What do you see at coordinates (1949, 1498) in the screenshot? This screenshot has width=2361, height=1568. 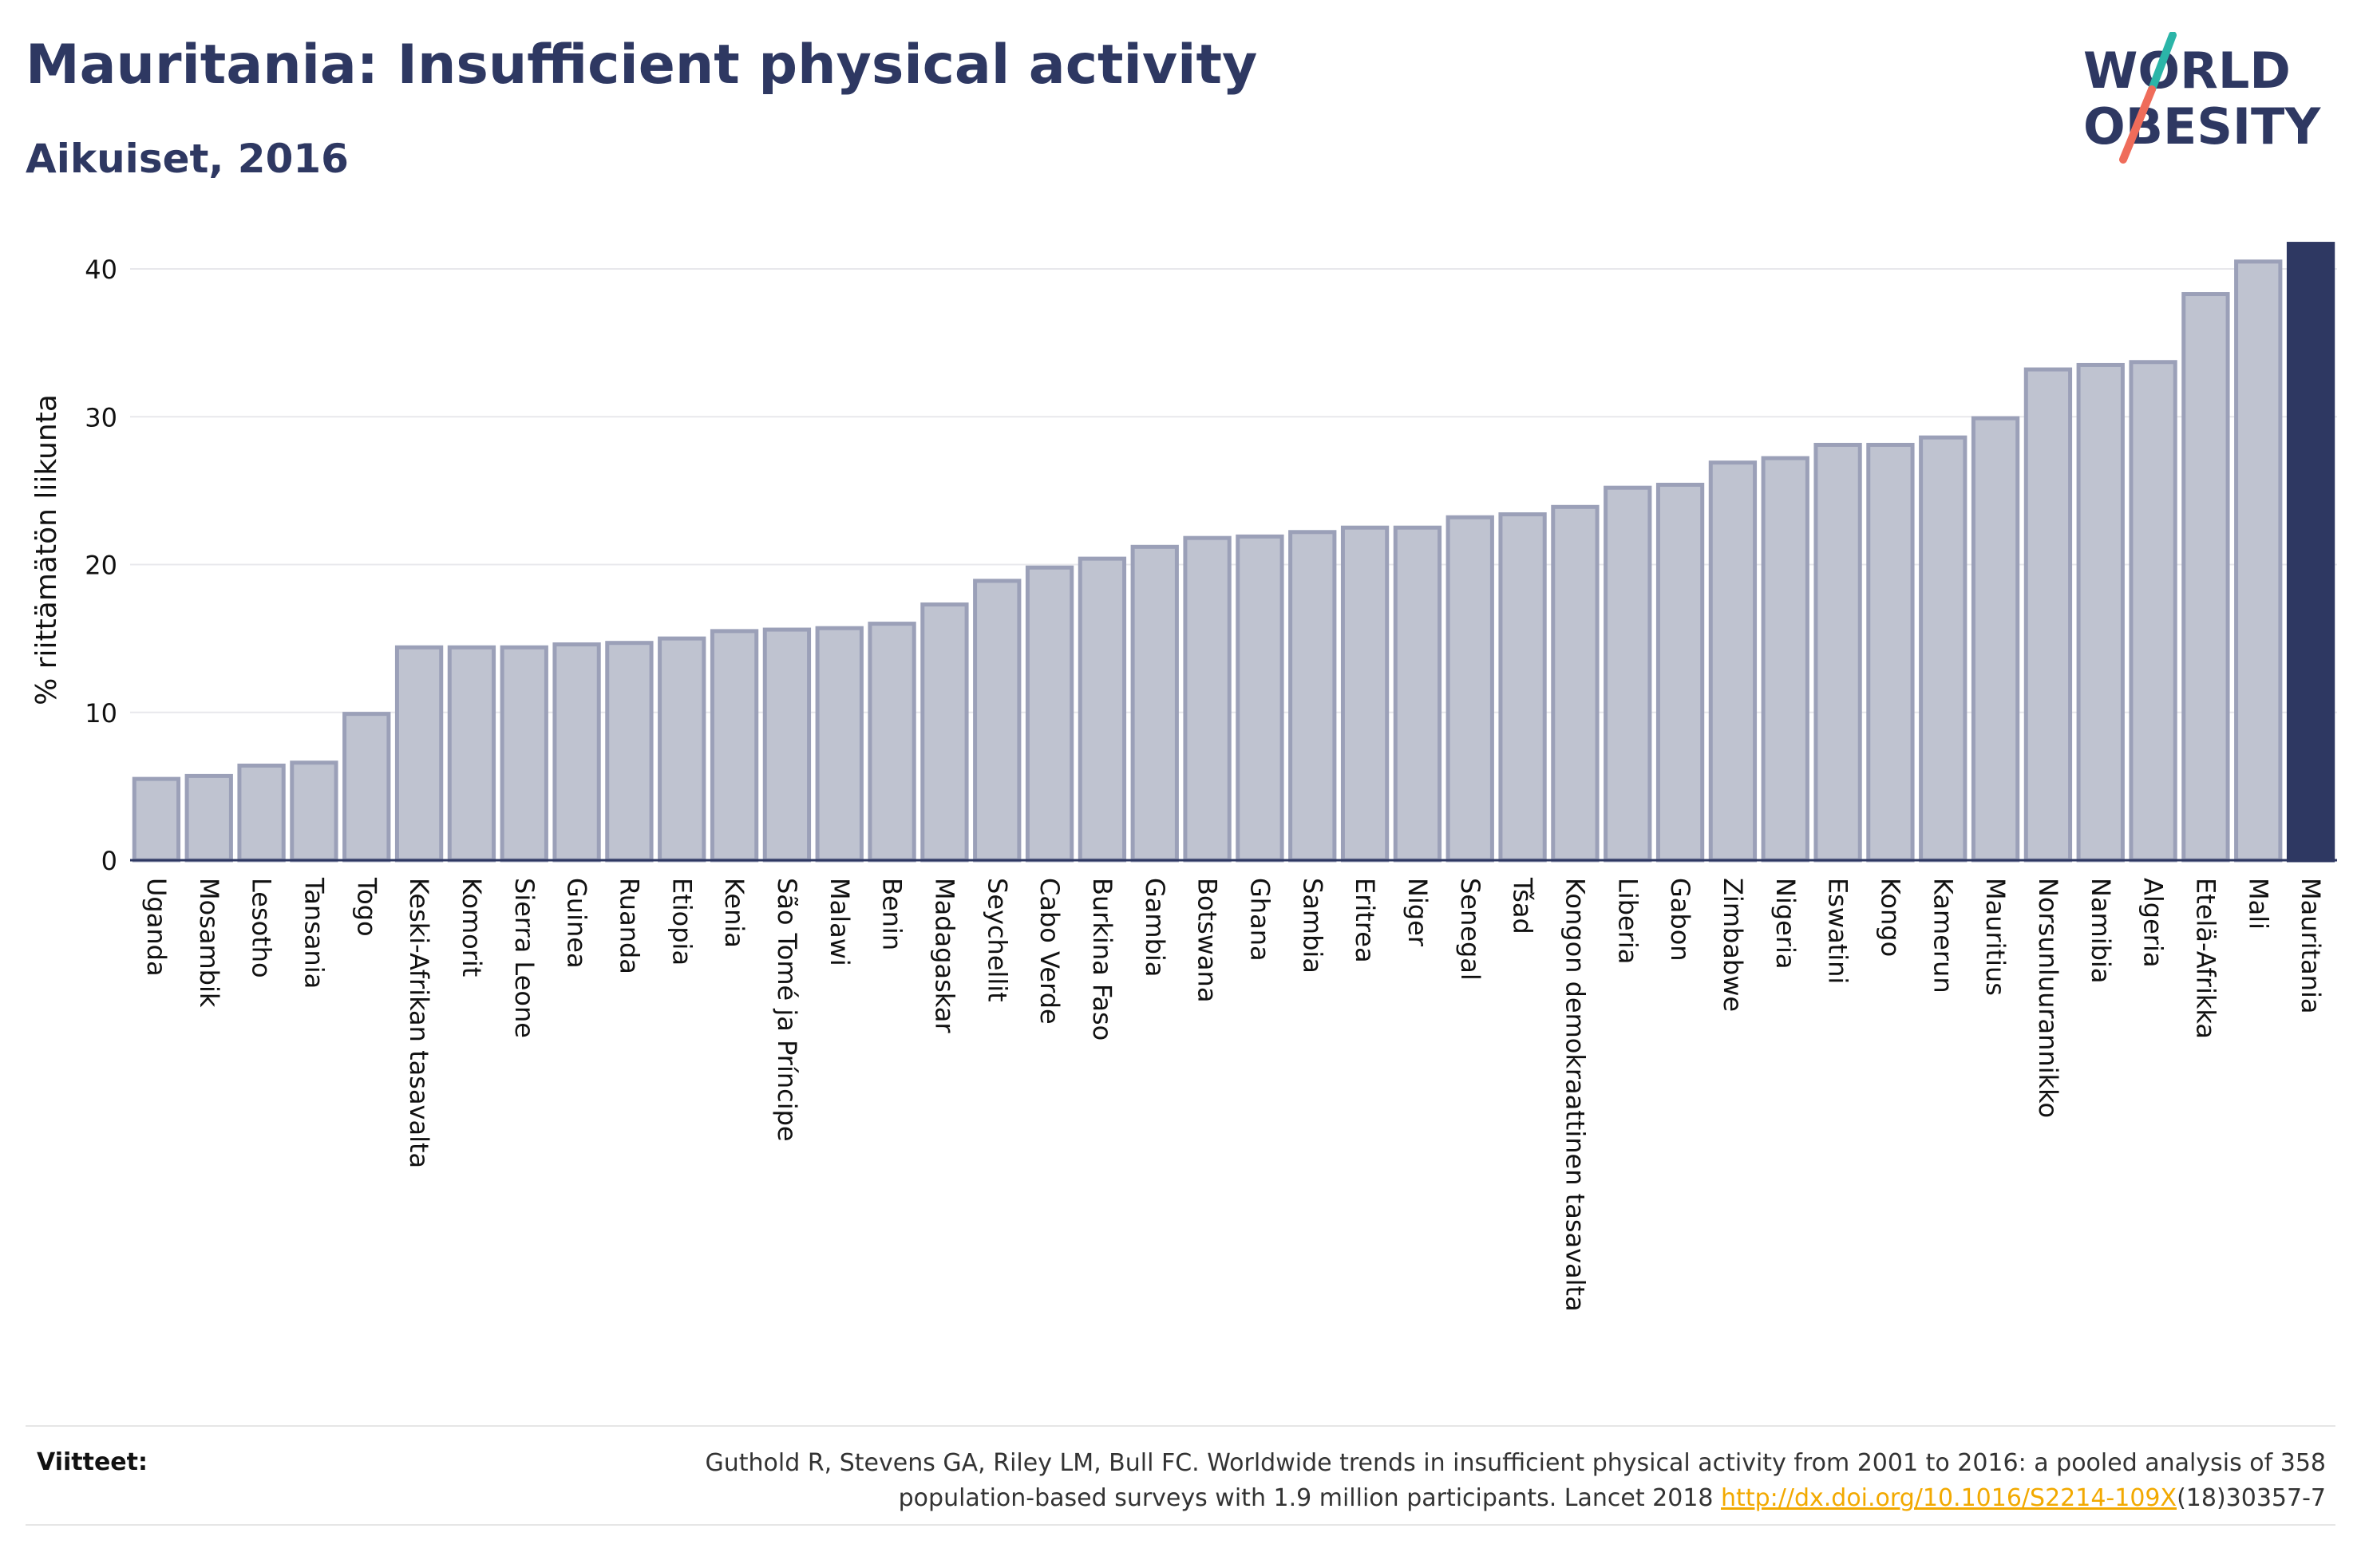 I see `doi-link: http://dx.doi.org/10.1016/S2214-109X` at bounding box center [1949, 1498].